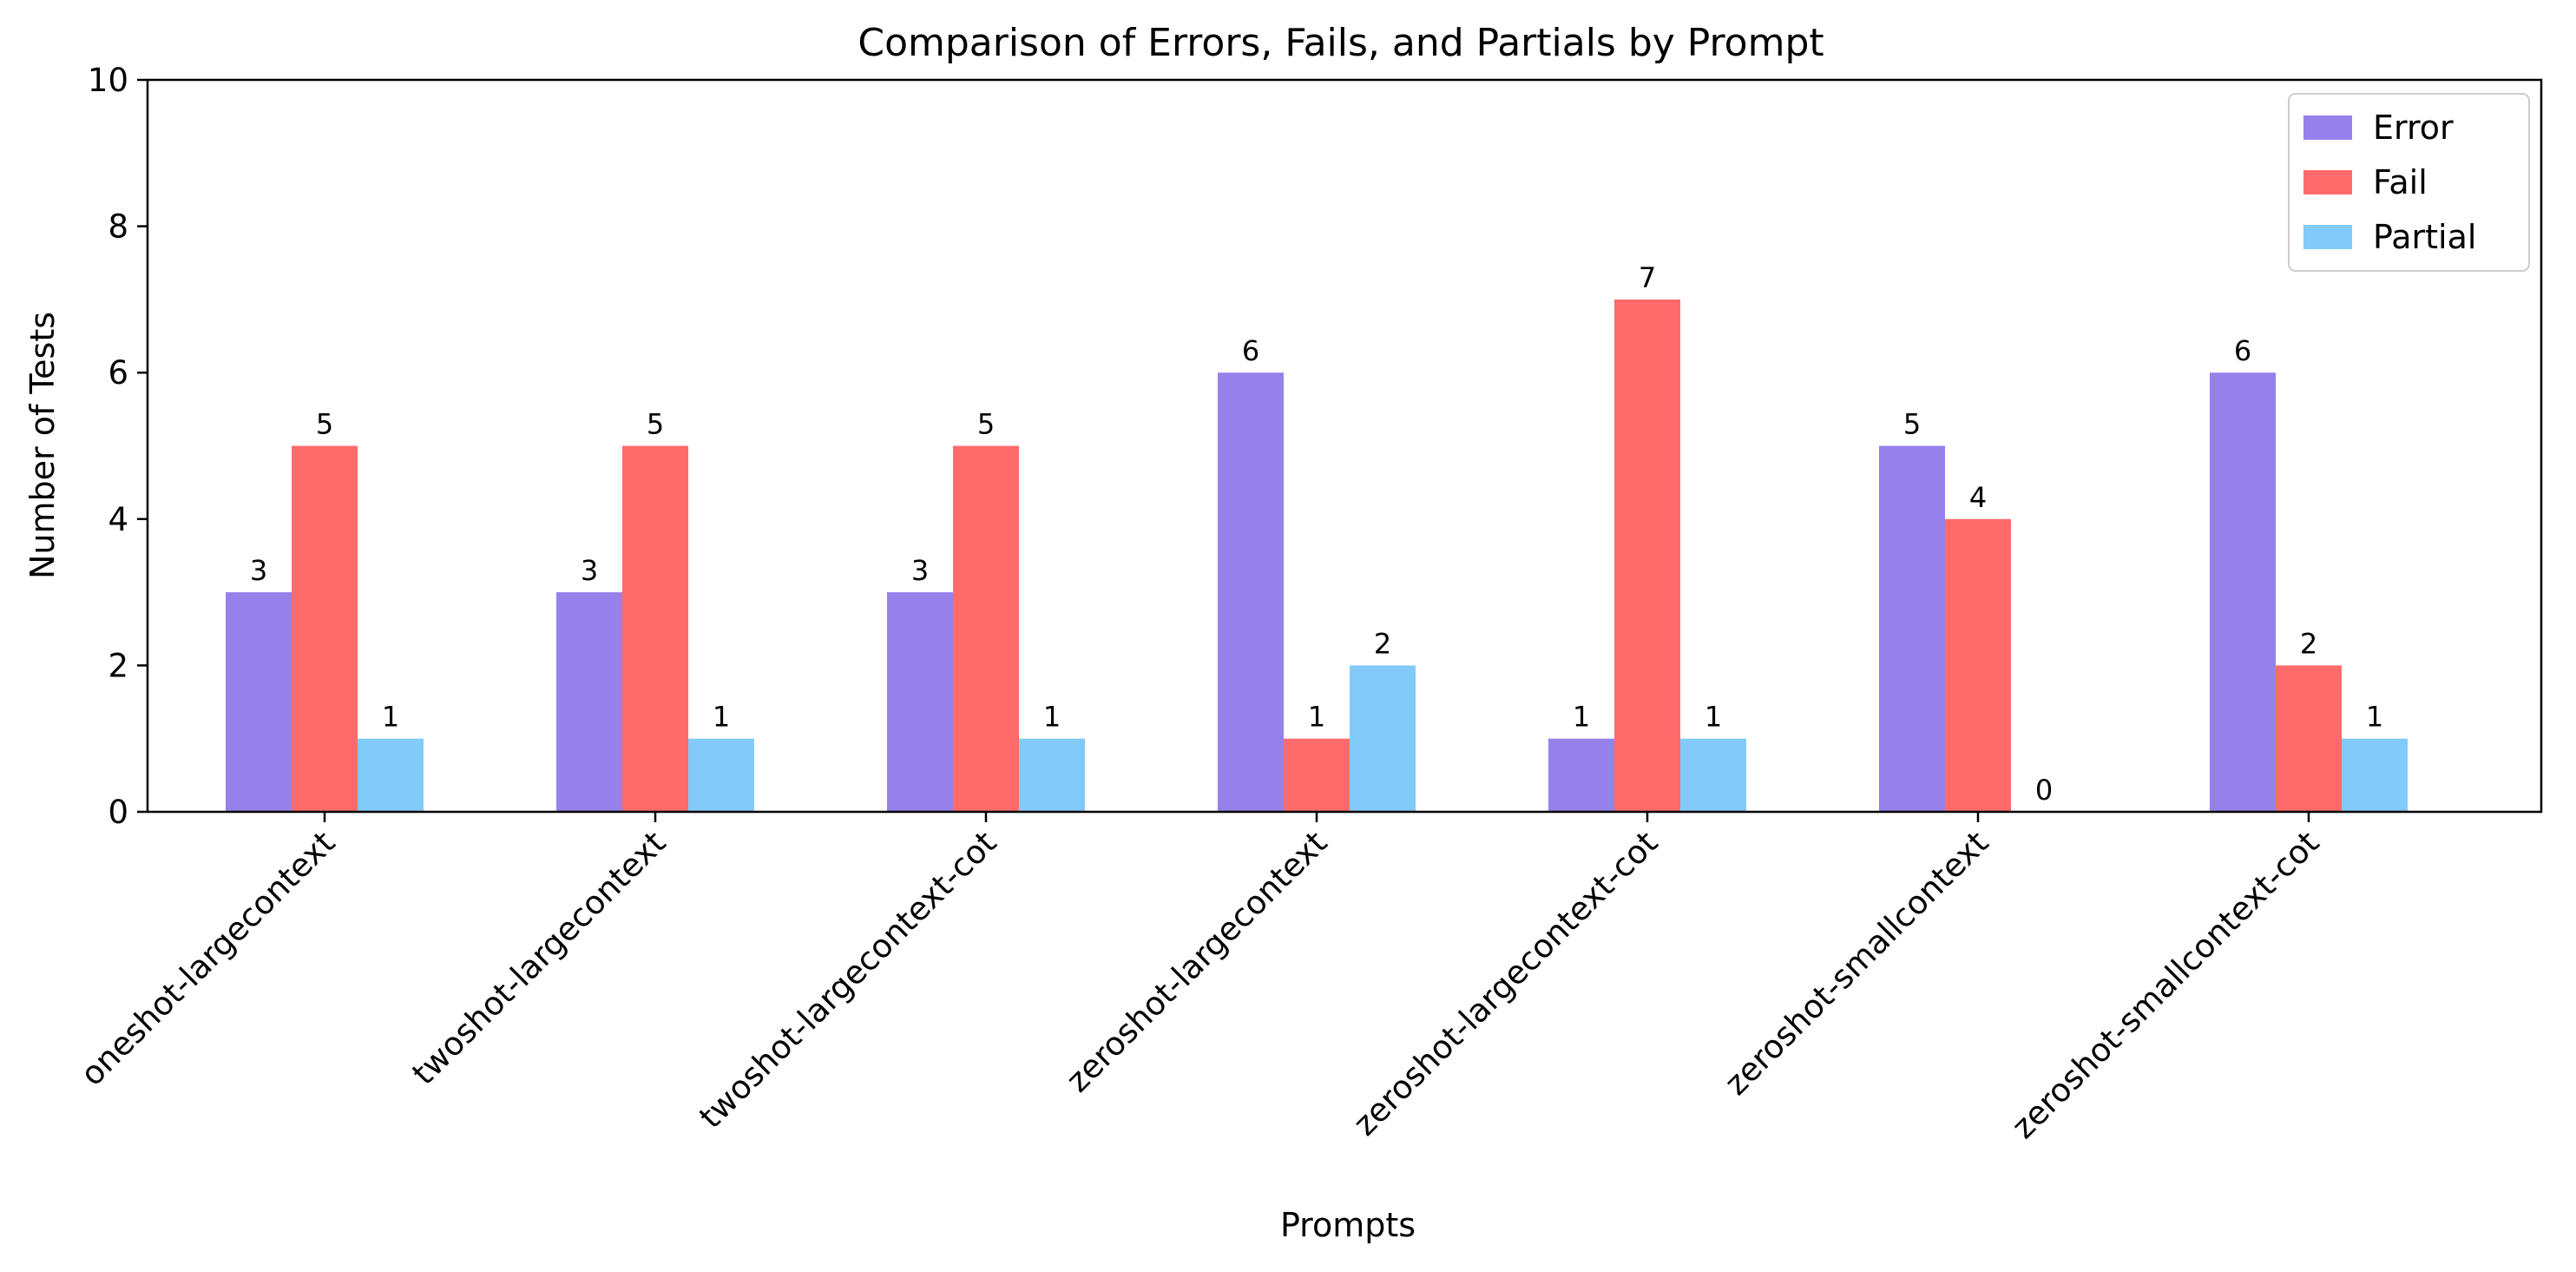  What do you see at coordinates (986, 628) in the screenshot?
I see `bar-fail-twoshot-largecontext-cot` at bounding box center [986, 628].